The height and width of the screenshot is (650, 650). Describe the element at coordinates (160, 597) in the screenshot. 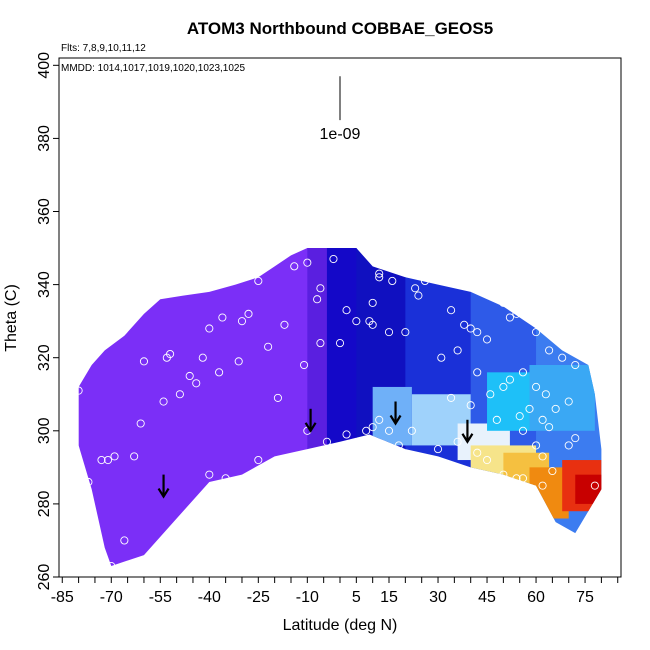

I see `x-tick-label: -55` at that location.